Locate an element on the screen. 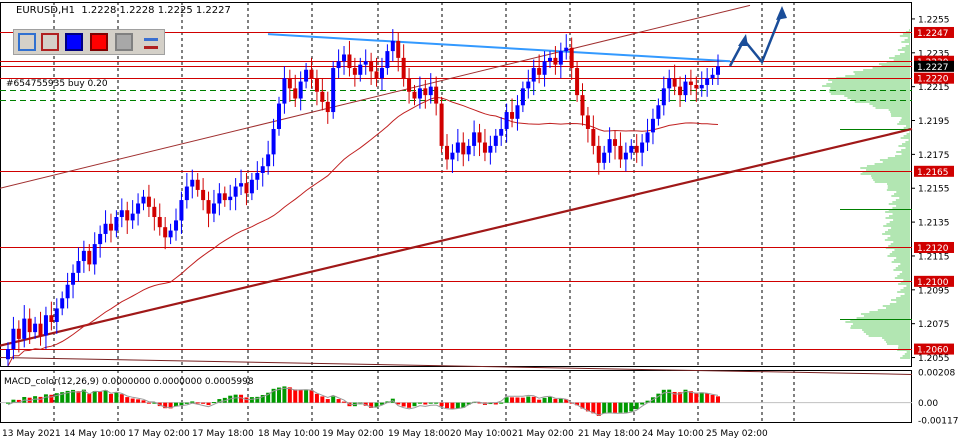 The height and width of the screenshot is (444, 958). level-tag-label: 1.2060 is located at coordinates (933, 351).